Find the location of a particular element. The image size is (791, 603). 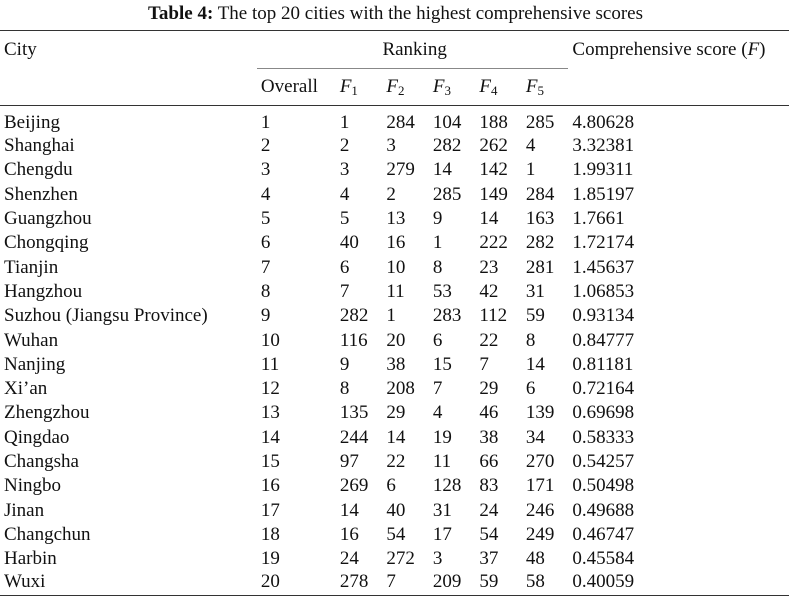

cell-score: 0.93134 is located at coordinates (603, 316).